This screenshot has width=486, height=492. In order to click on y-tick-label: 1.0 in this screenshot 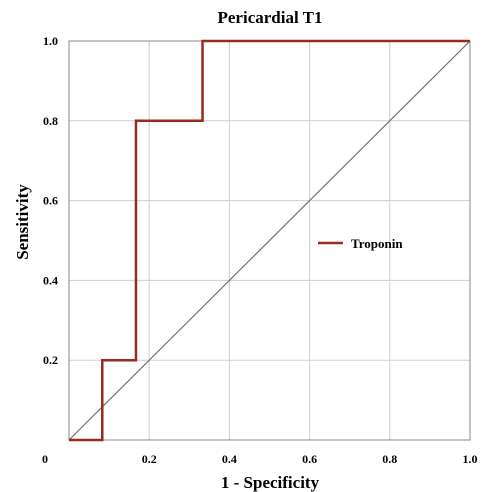, I will do `click(50, 41)`.